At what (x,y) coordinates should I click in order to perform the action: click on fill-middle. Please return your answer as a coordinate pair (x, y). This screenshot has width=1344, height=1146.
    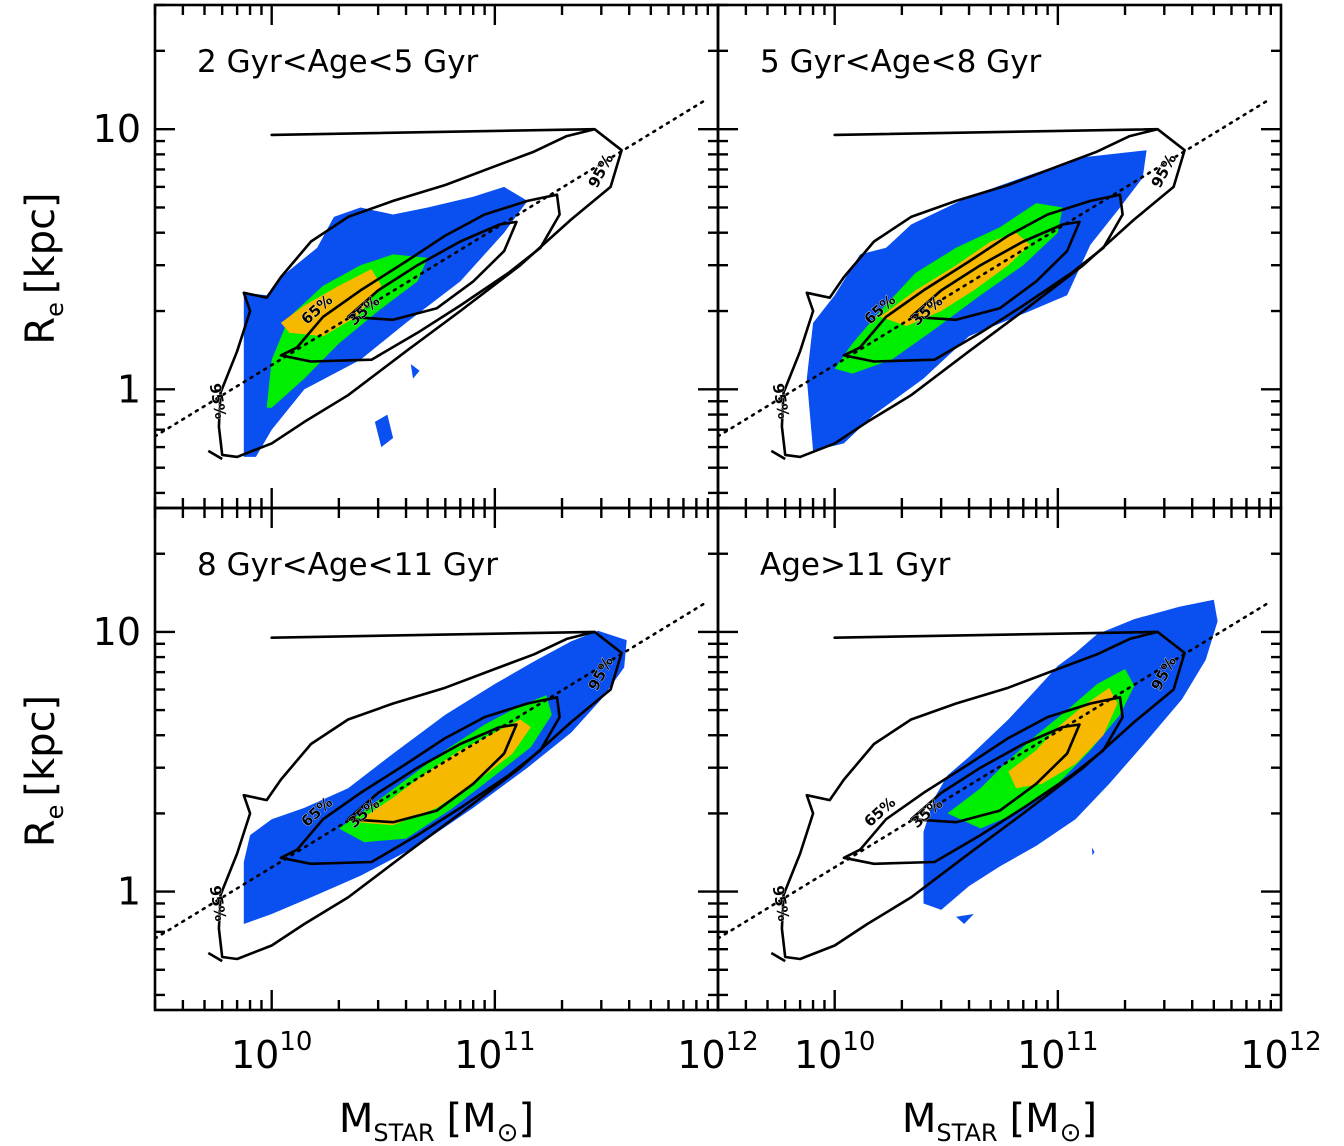
    Looking at the image, I should click on (347, 331).